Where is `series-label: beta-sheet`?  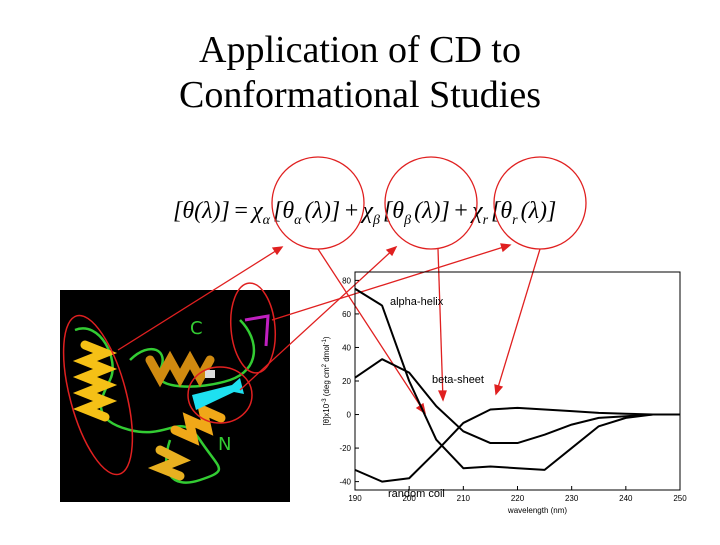 series-label: beta-sheet is located at coordinates (458, 380).